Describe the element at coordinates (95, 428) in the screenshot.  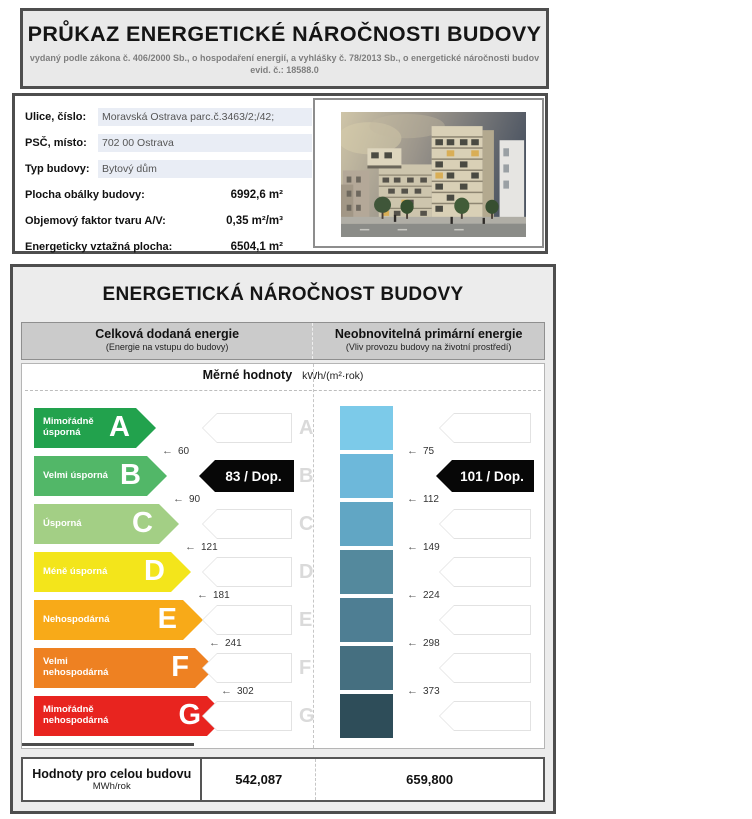
I see `energy-class-a-arrow: Mimořádně úsporná A` at that location.